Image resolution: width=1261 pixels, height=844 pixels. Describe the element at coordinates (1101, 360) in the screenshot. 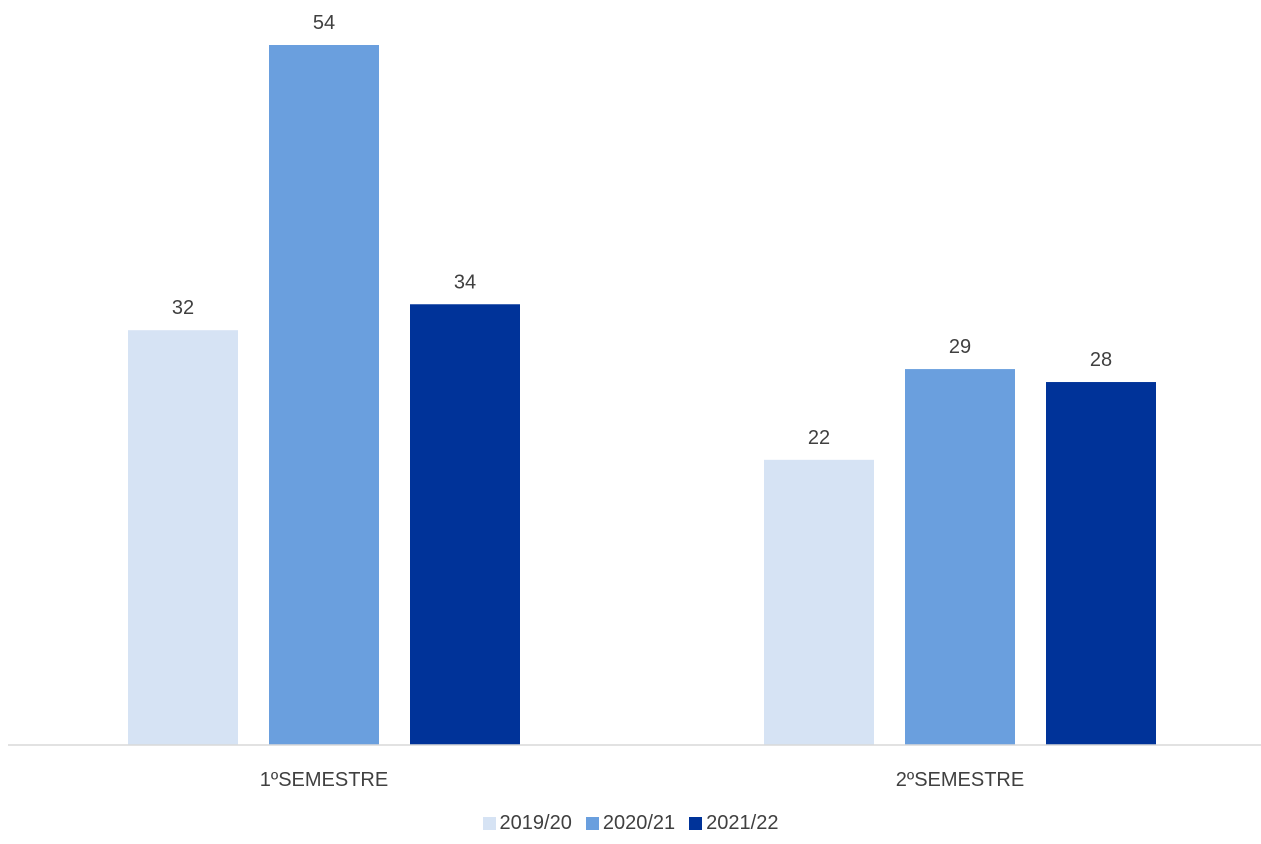

I see `data-label-2021-22-2: 28` at that location.